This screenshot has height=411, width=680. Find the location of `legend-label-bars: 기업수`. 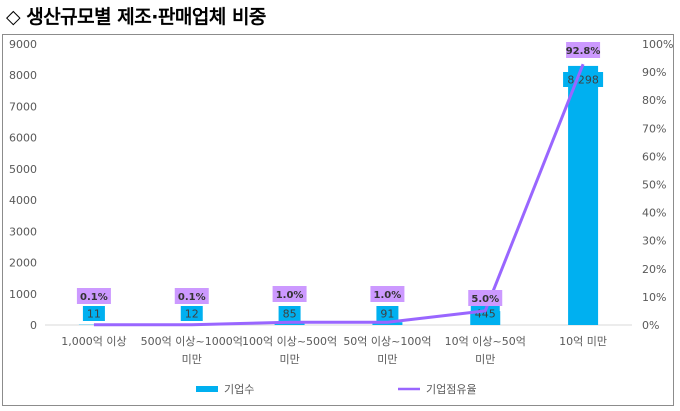

legend-label-bars: 기업수 is located at coordinates (239, 389).